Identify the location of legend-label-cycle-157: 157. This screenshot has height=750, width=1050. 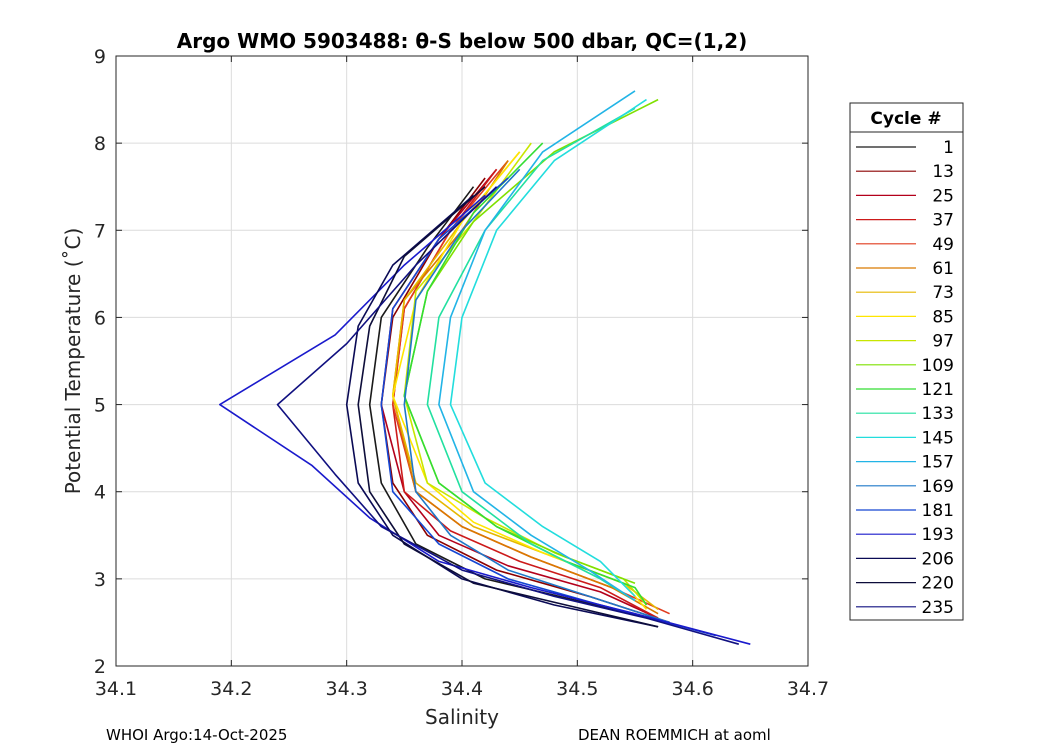
(938, 463).